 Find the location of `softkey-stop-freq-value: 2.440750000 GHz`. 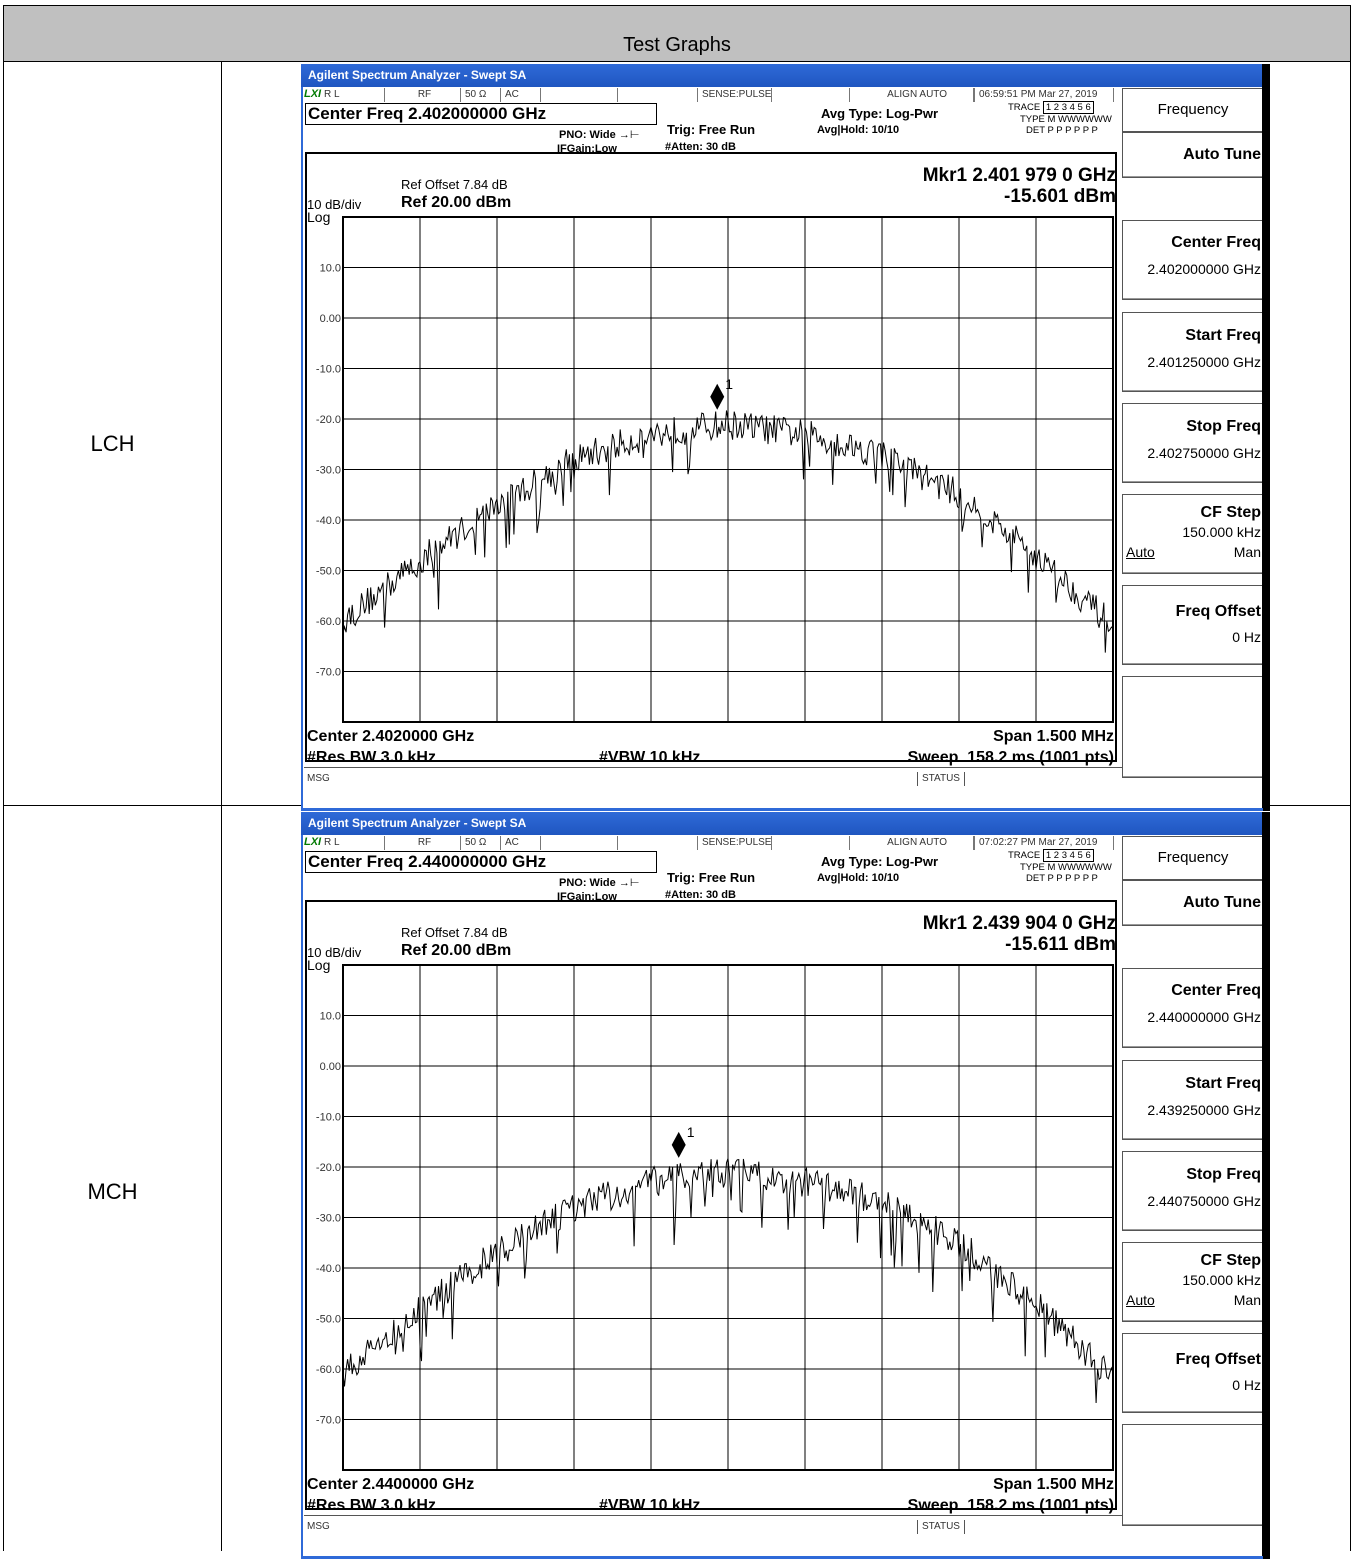

softkey-stop-freq-value: 2.440750000 GHz is located at coordinates (1204, 1201).